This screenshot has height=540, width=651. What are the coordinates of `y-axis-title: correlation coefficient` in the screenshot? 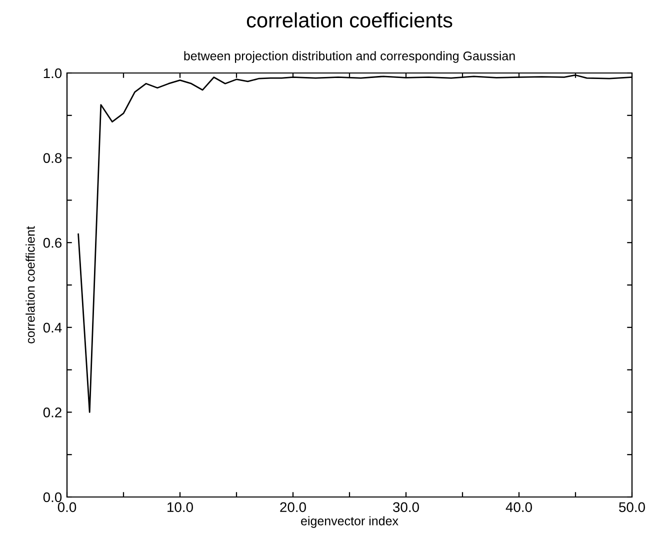 It's located at (30, 285).